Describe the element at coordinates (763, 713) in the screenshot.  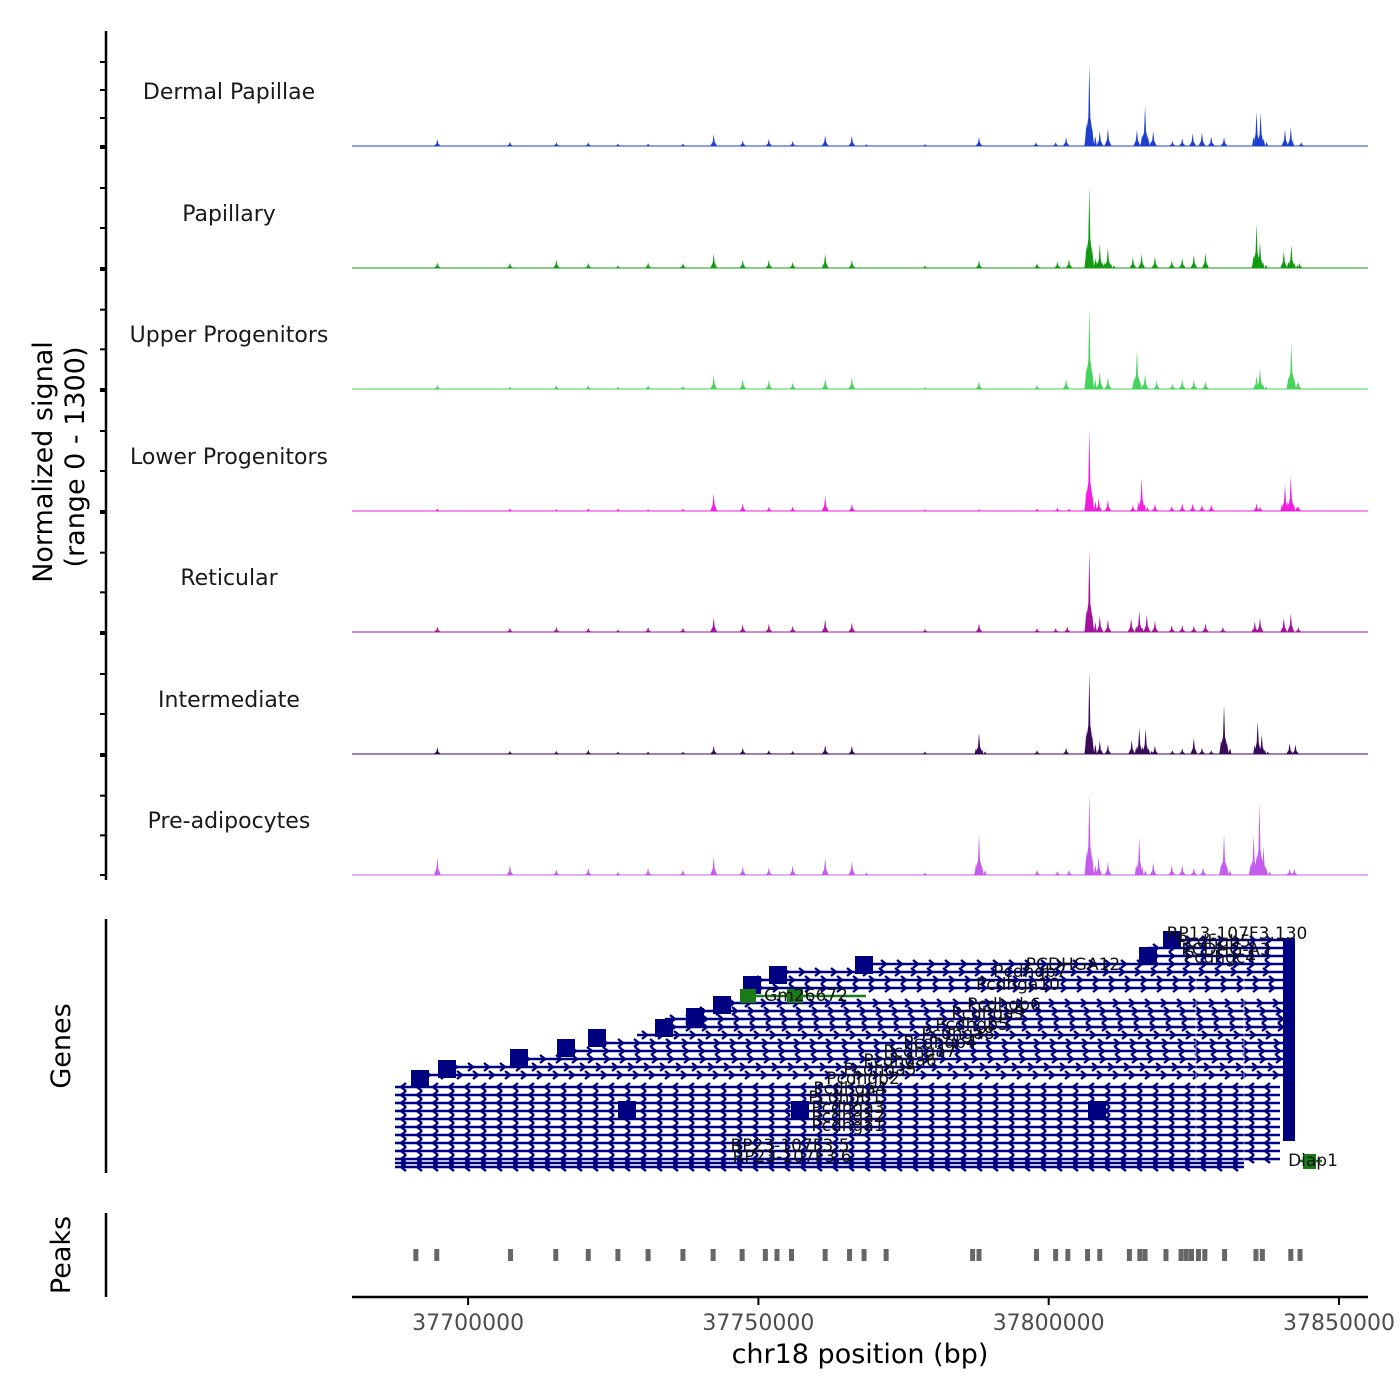
I see `track-intermediate: Intermediate` at that location.